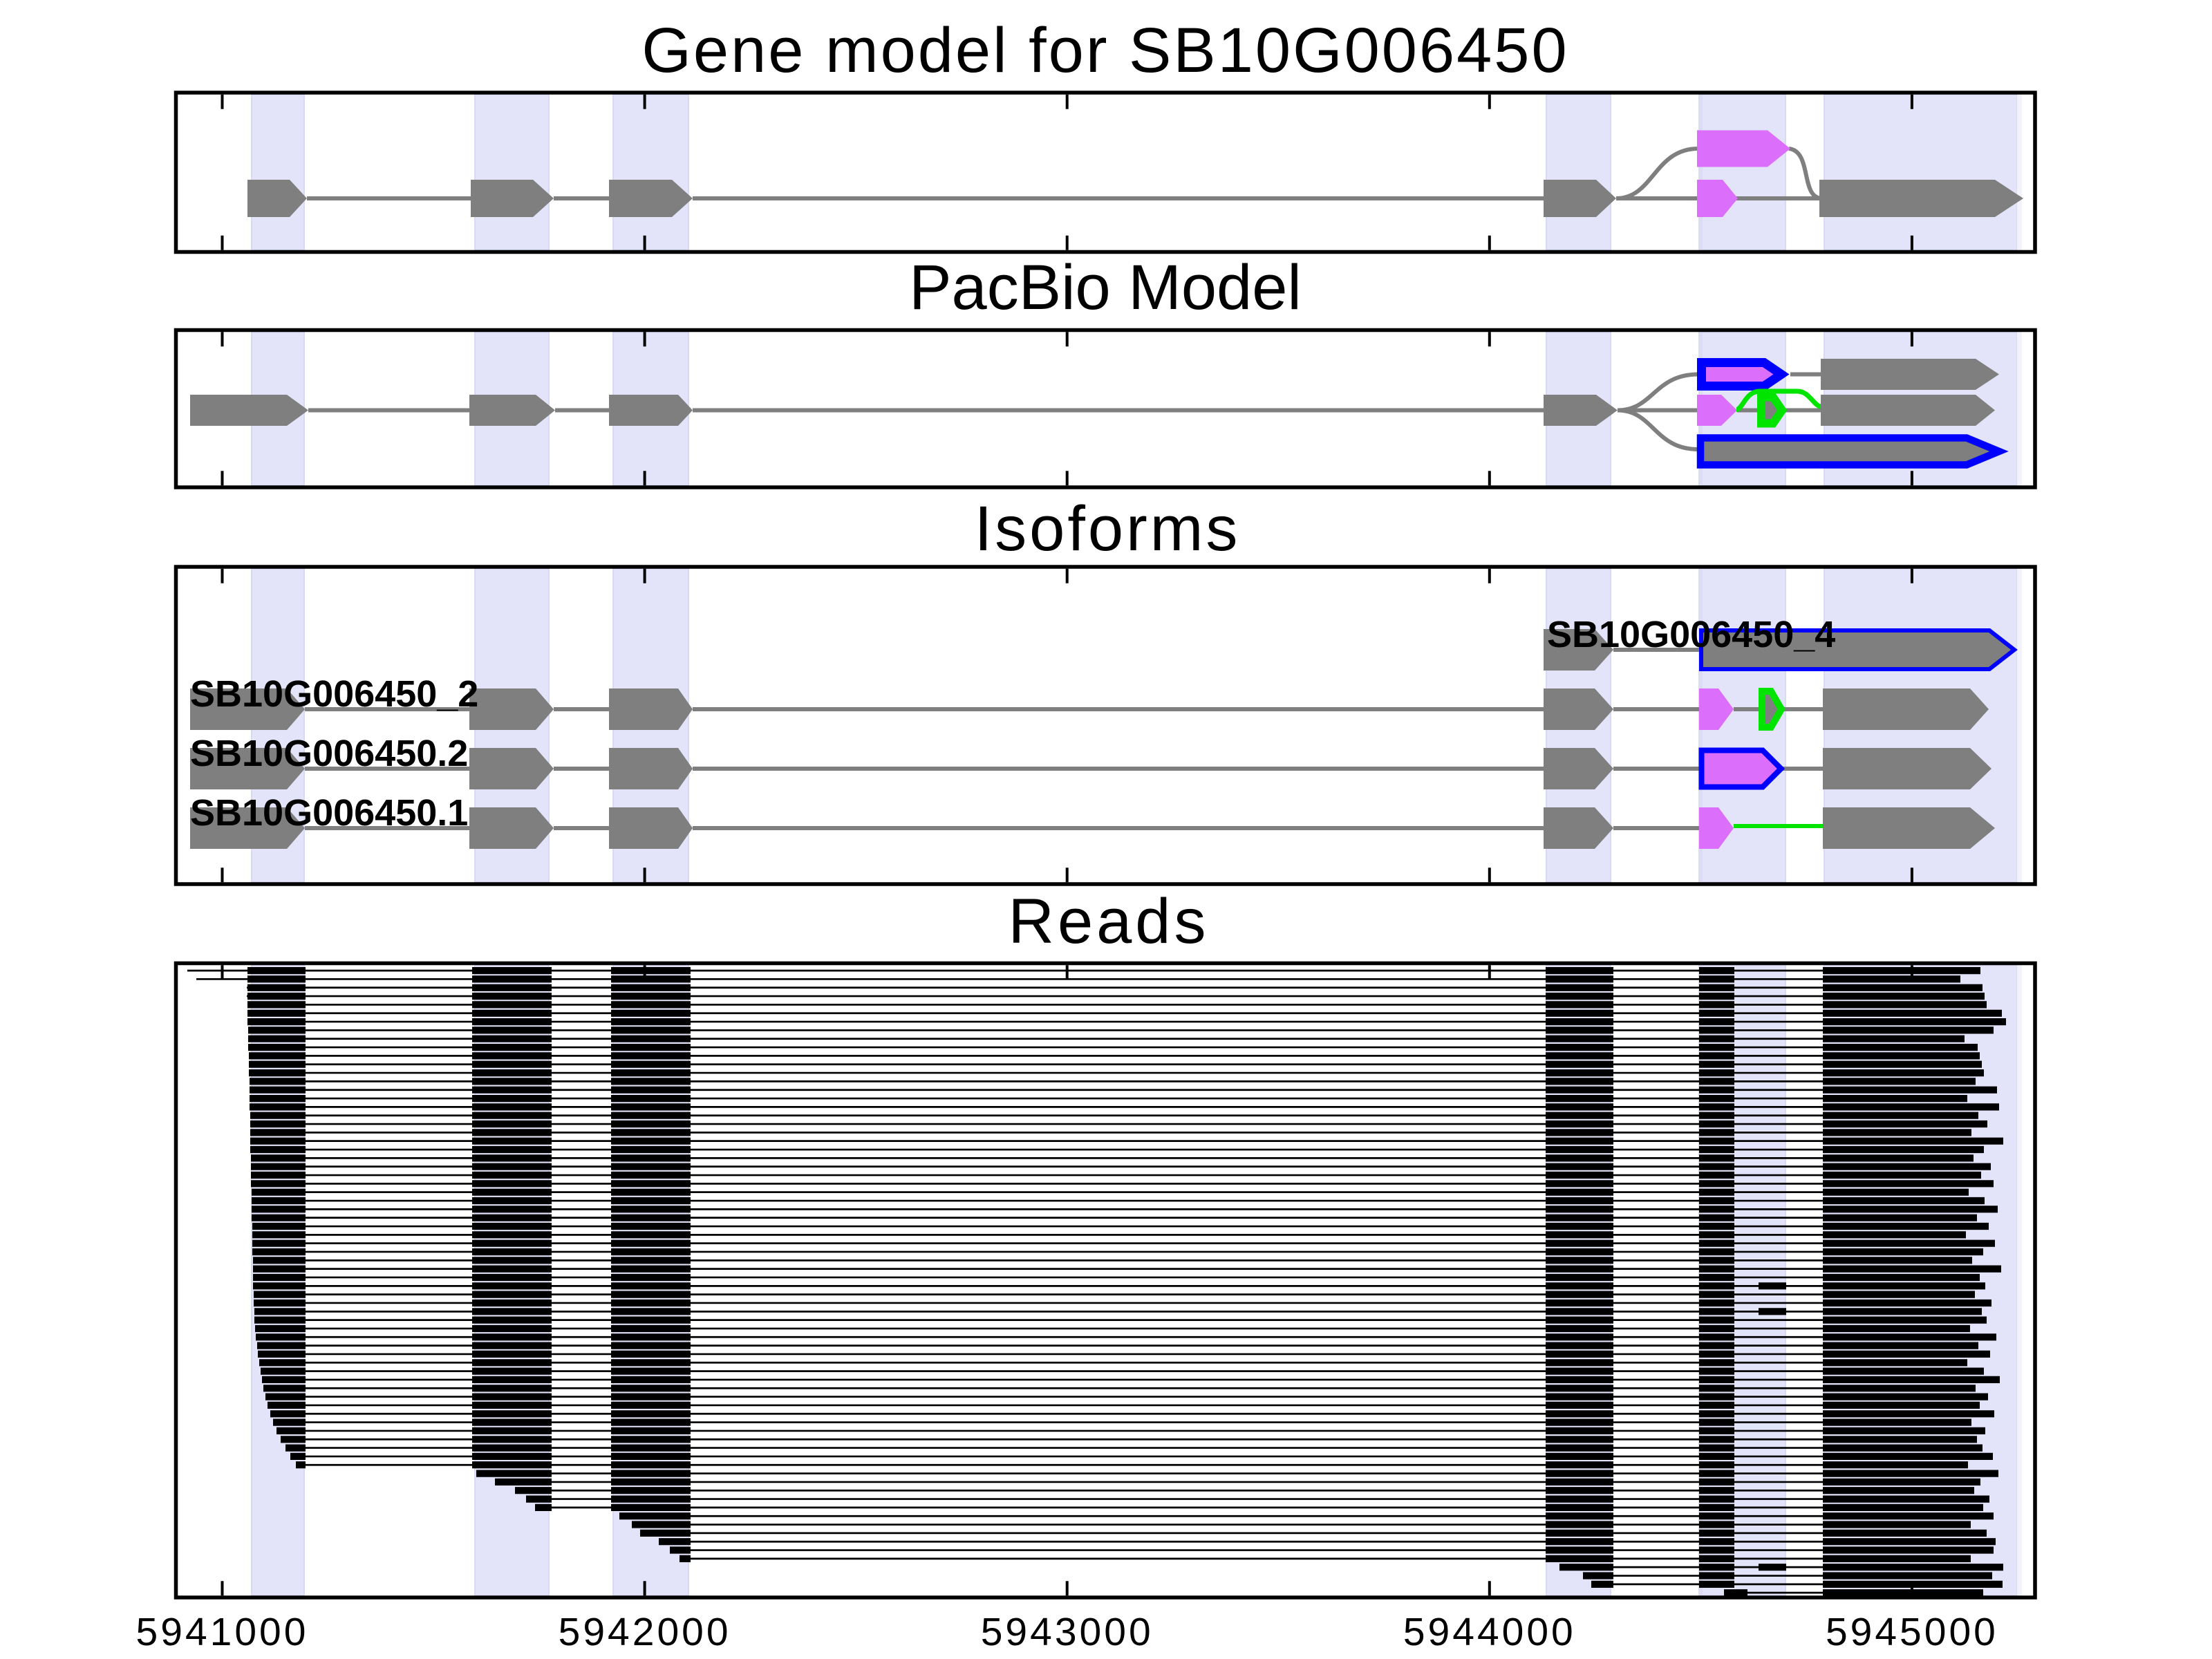 This screenshot has width=2212, height=1659. What do you see at coordinates (329, 813) in the screenshot?
I see `svg-text: SB10G006450.1` at bounding box center [329, 813].